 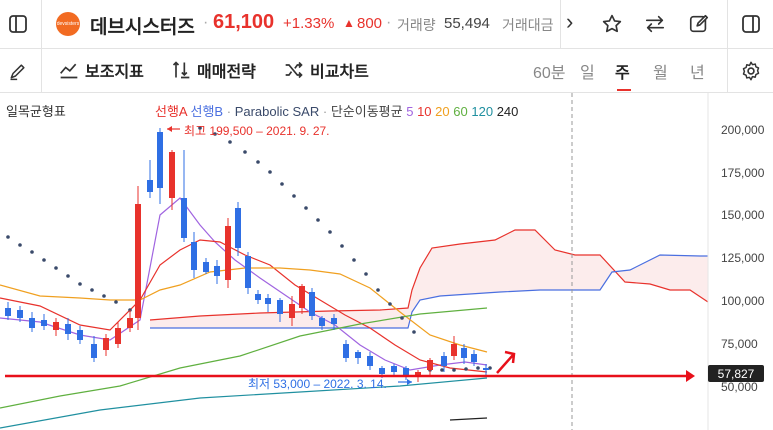 I want to click on period-day: 일, so click(x=587, y=73).